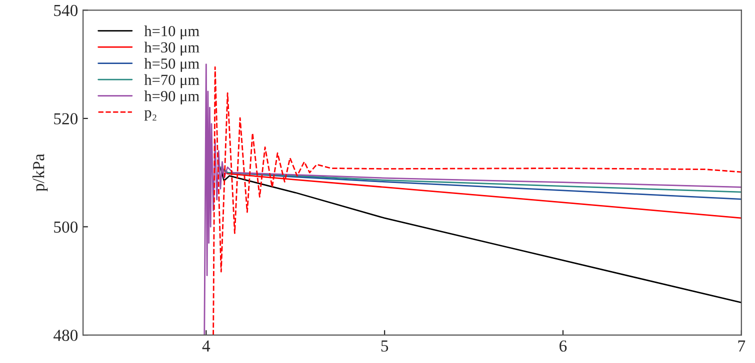 The height and width of the screenshot is (363, 755). What do you see at coordinates (66, 10) in the screenshot?
I see `y-tick-label: 540` at bounding box center [66, 10].